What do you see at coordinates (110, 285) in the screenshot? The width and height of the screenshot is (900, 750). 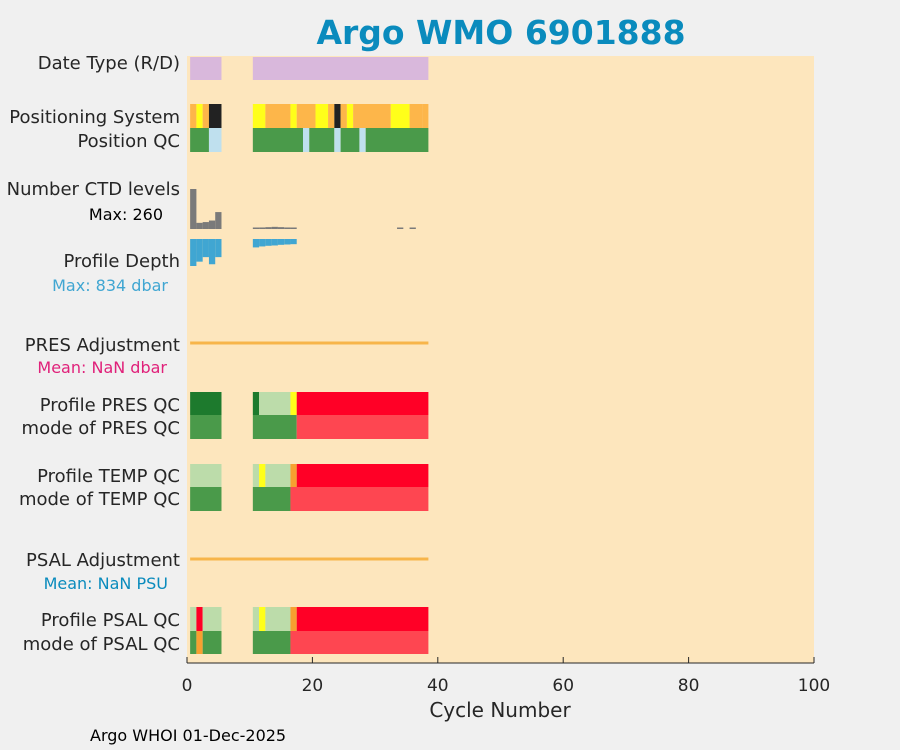 I see `label-depth-max: Max: 834 dbar` at bounding box center [110, 285].